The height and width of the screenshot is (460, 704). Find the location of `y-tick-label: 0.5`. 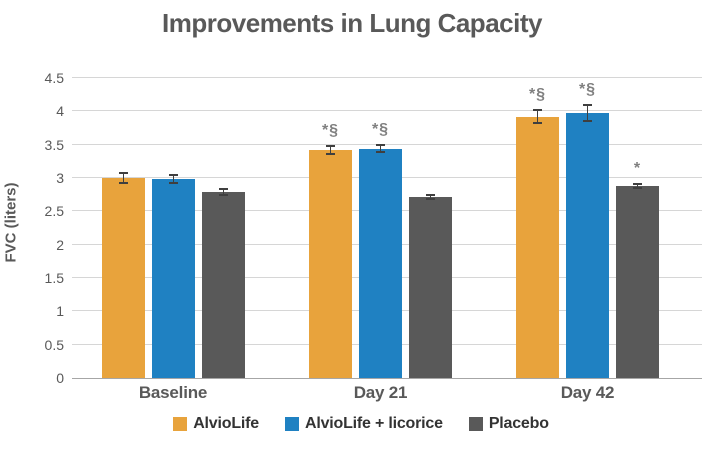

y-tick-label: 0.5 is located at coordinates (54, 344).